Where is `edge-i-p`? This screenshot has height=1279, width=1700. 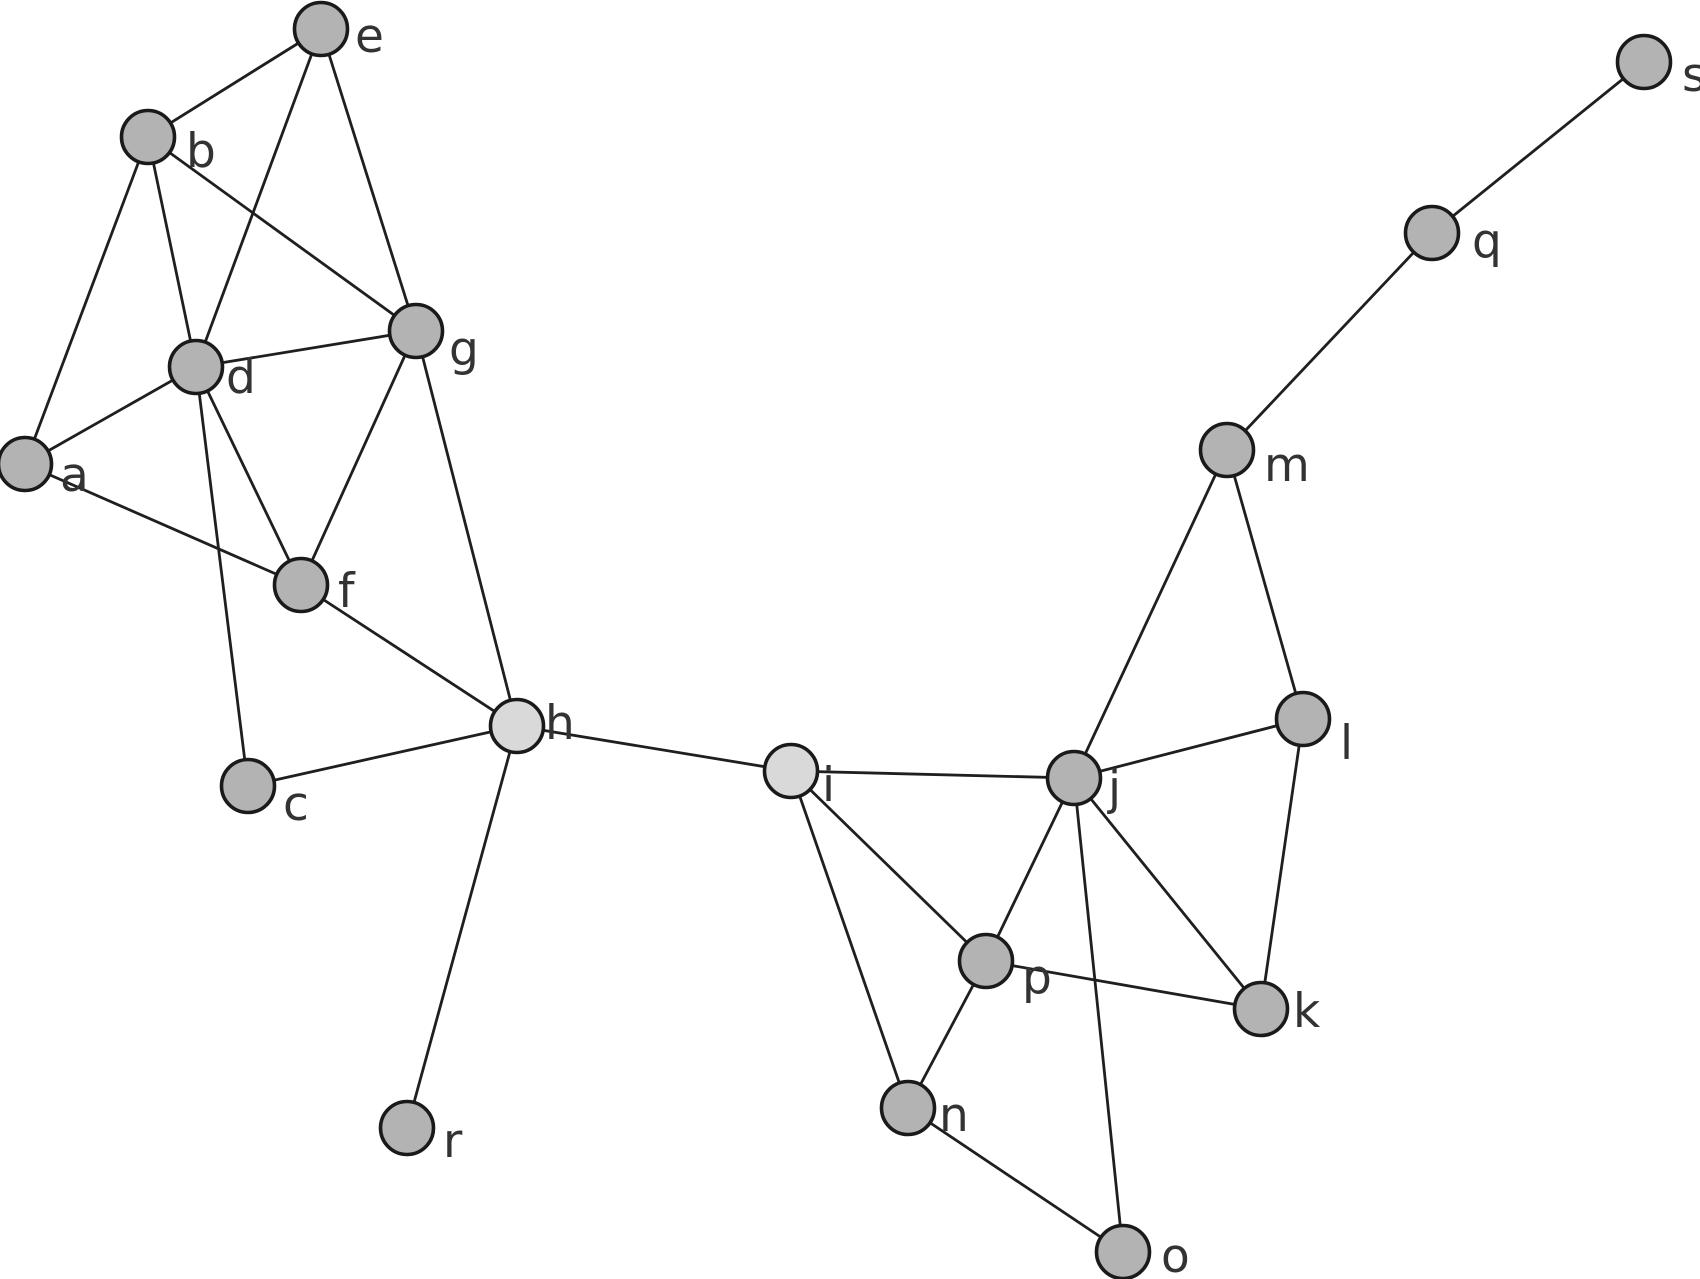
edge-i-p is located at coordinates (888, 866).